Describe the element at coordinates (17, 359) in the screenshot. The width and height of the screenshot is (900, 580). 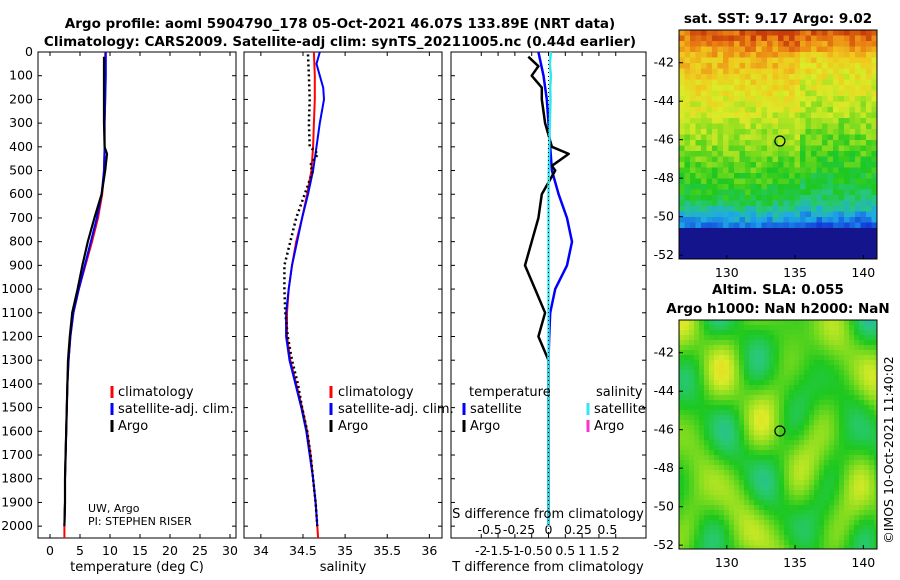
I see `depth-tick-label: 1300` at that location.